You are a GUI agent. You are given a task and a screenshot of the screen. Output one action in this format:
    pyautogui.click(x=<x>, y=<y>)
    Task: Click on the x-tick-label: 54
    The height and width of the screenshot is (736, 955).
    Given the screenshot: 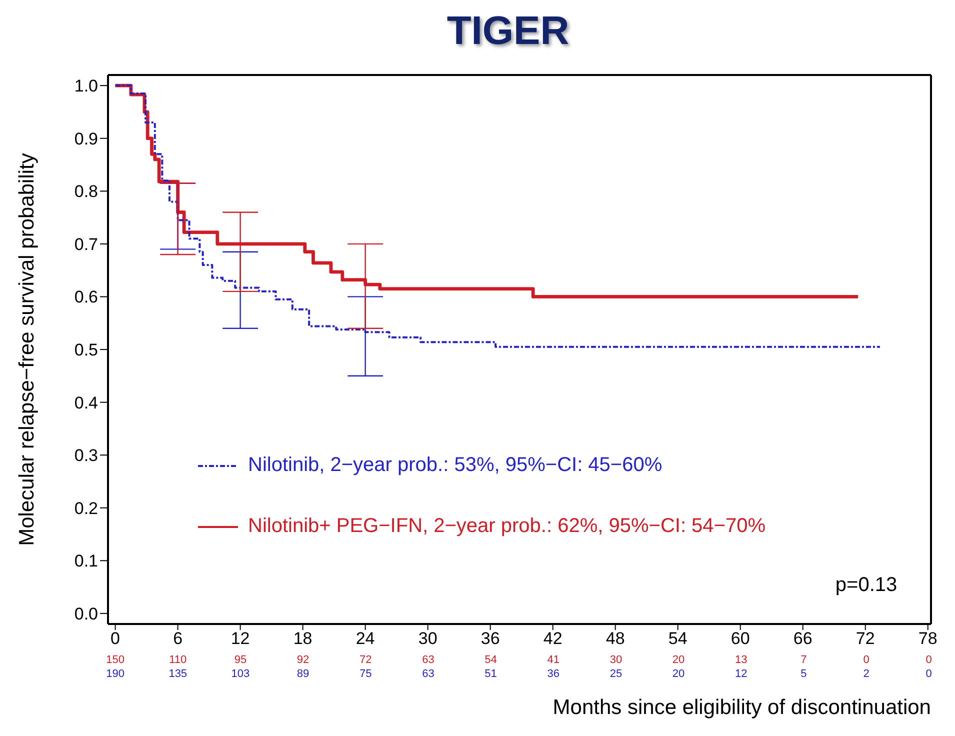 What is the action you would take?
    pyautogui.click(x=678, y=638)
    